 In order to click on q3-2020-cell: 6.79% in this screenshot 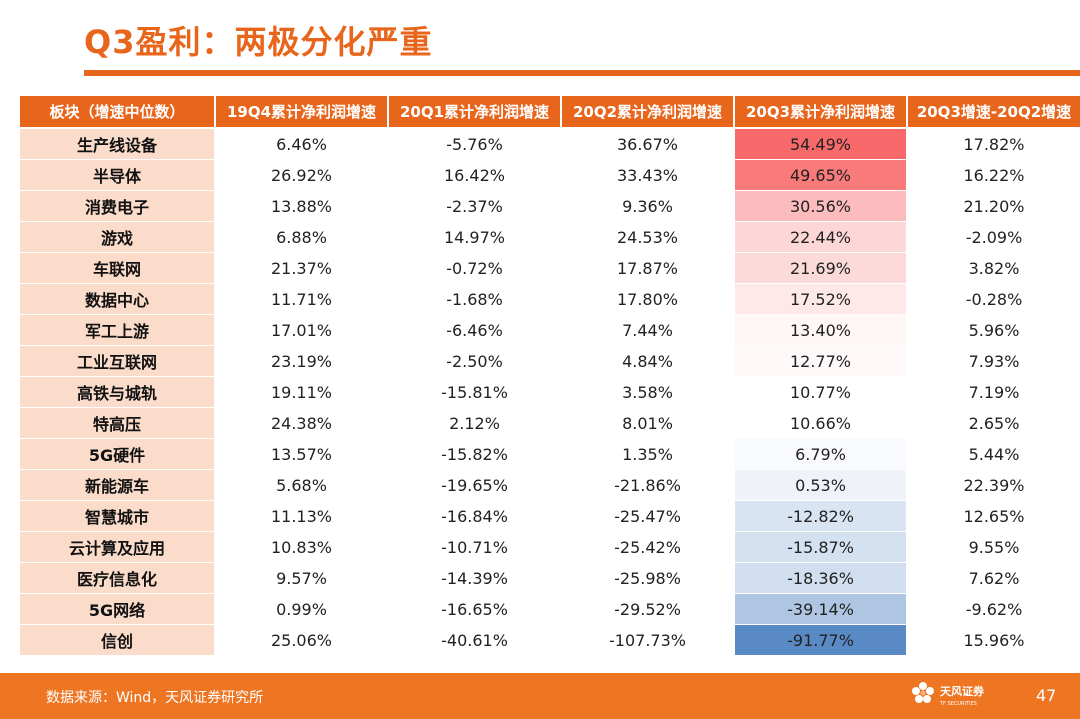, I will do `click(820, 454)`.